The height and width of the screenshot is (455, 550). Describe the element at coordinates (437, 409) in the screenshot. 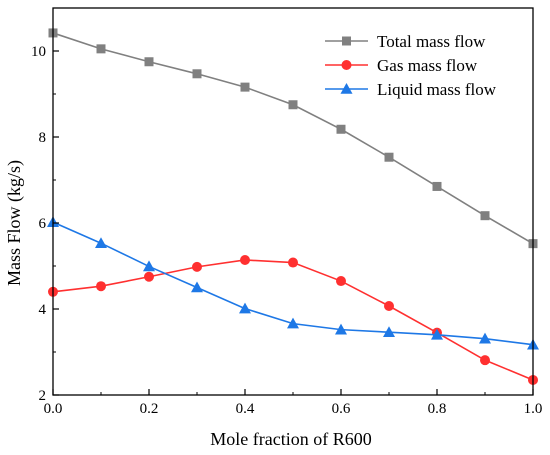

I see `x-tick-label-4: 0.8` at that location.